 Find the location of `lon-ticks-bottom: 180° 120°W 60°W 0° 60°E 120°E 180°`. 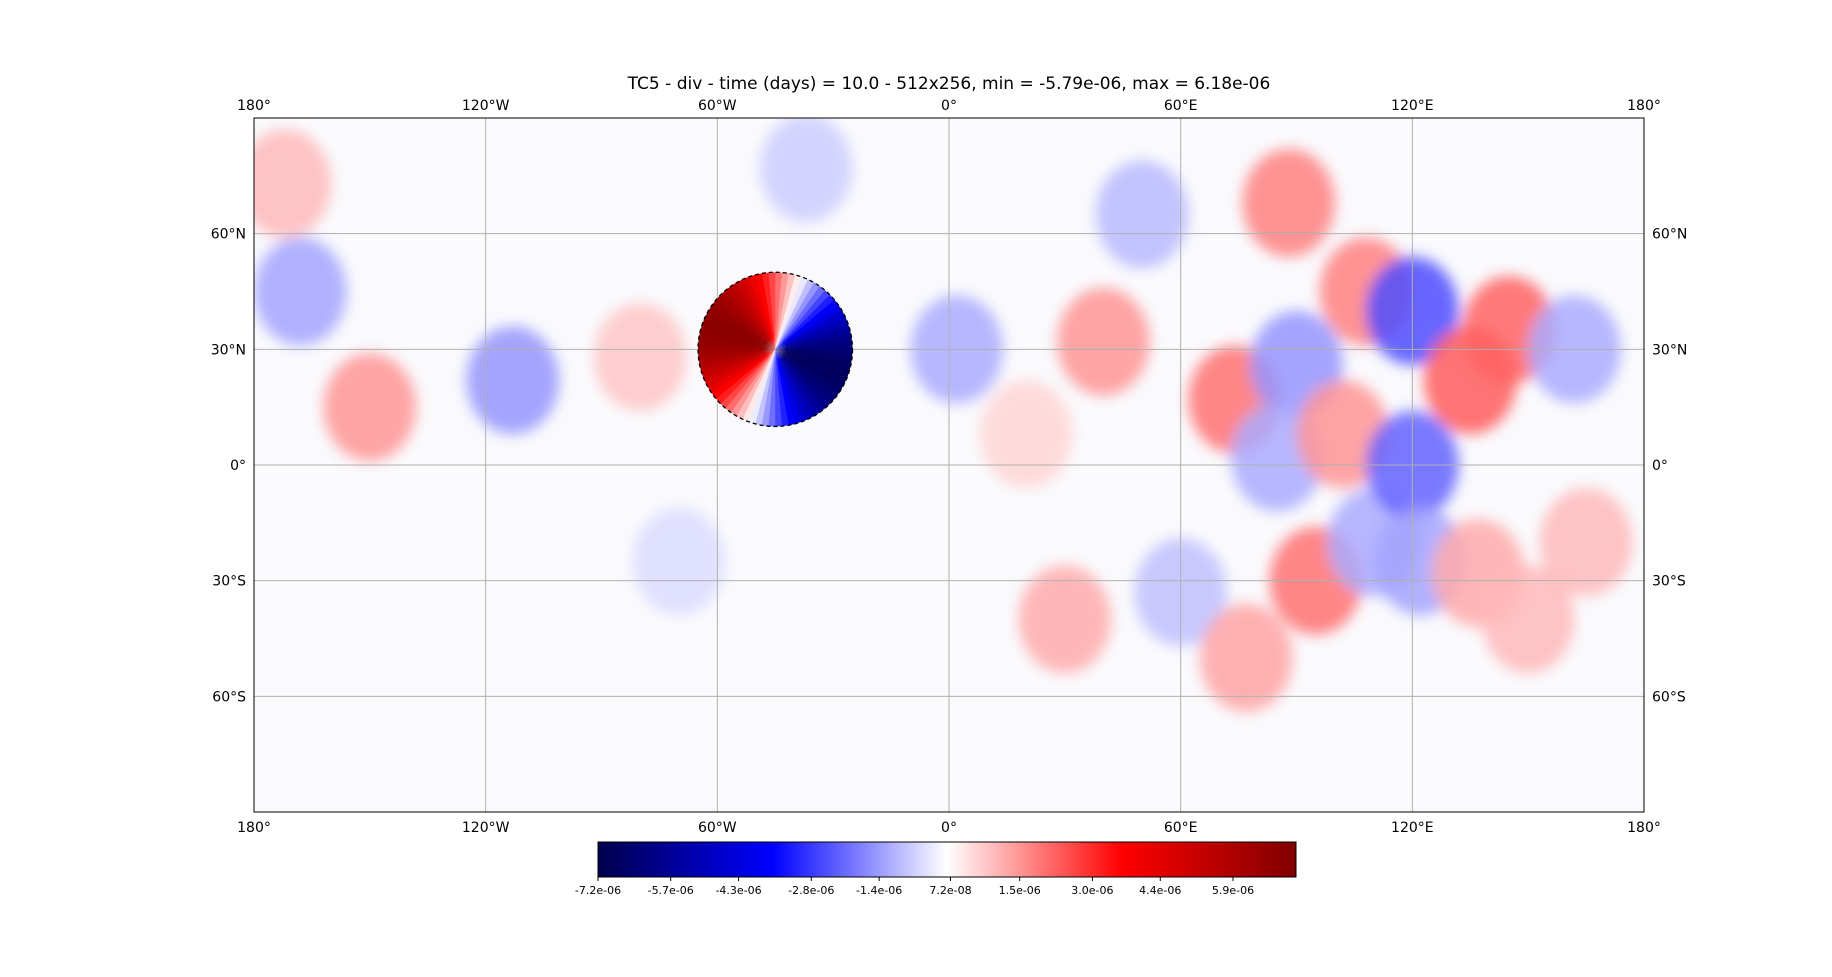

lon-ticks-bottom: 180° 120°W 60°W 0° 60°E 120°E 180° is located at coordinates (949, 828).